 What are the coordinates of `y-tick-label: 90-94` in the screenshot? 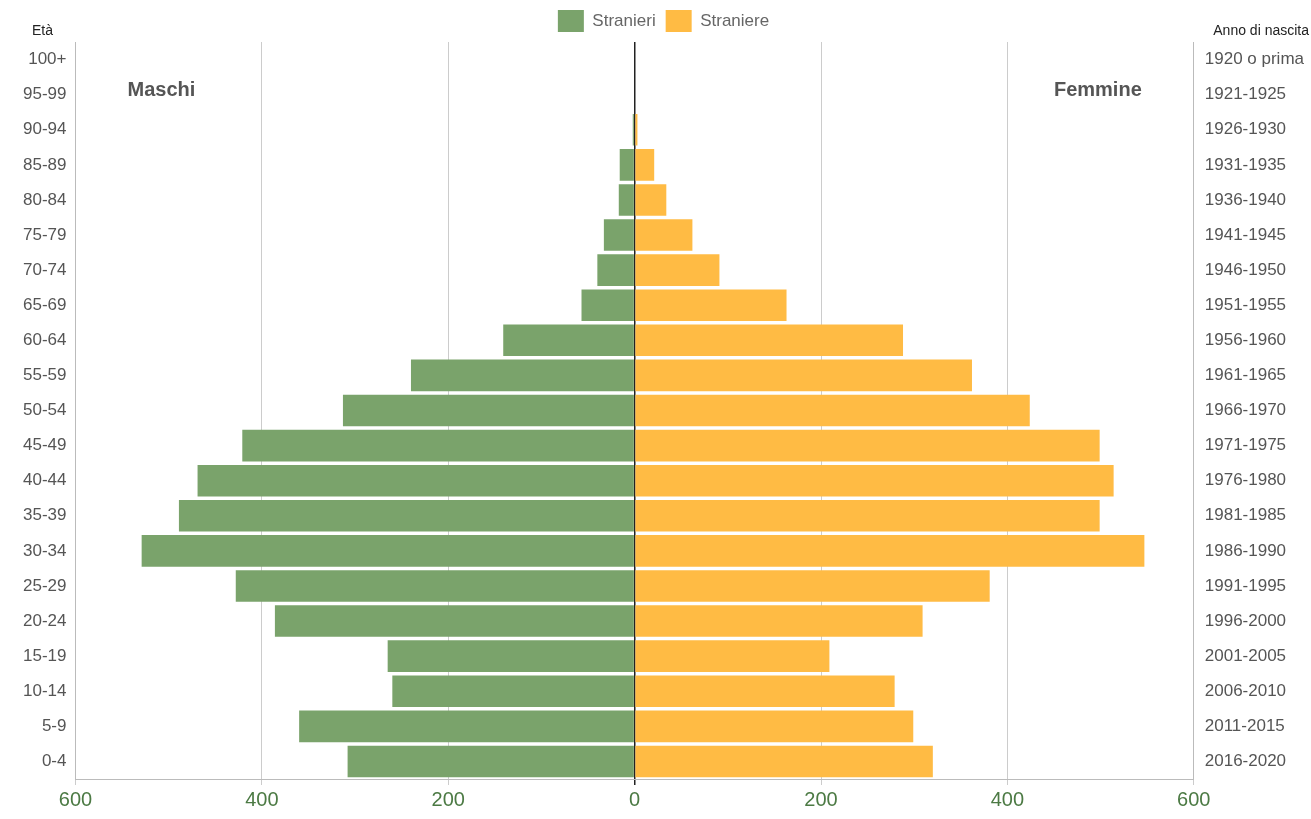 It's located at (45, 129).